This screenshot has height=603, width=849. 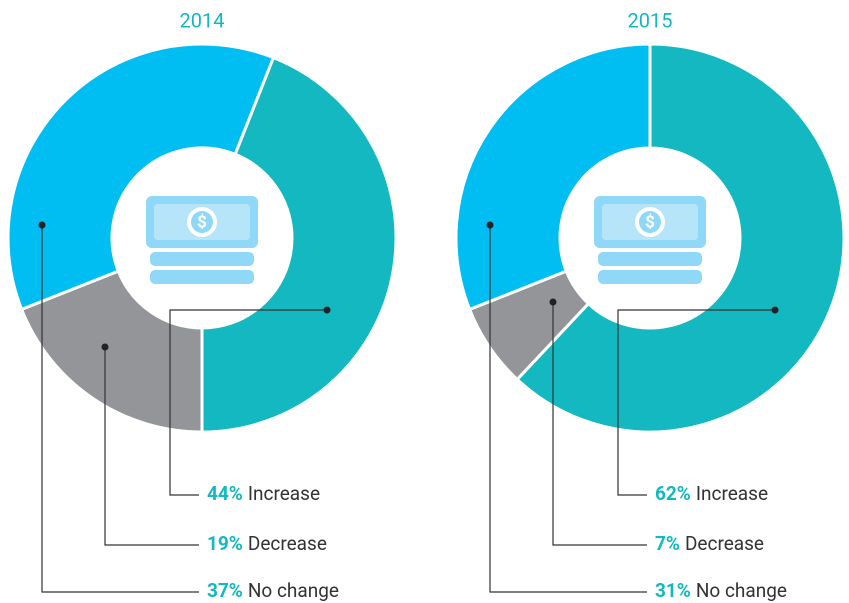 I want to click on legend-label: 7% Decrease, so click(x=709, y=543).